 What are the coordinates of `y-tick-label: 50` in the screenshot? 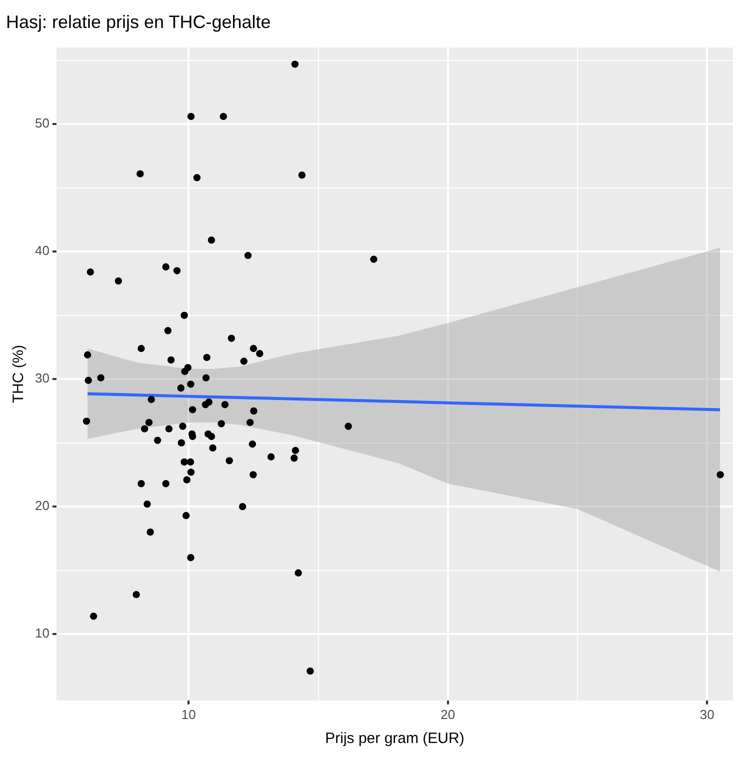 It's located at (42, 123).